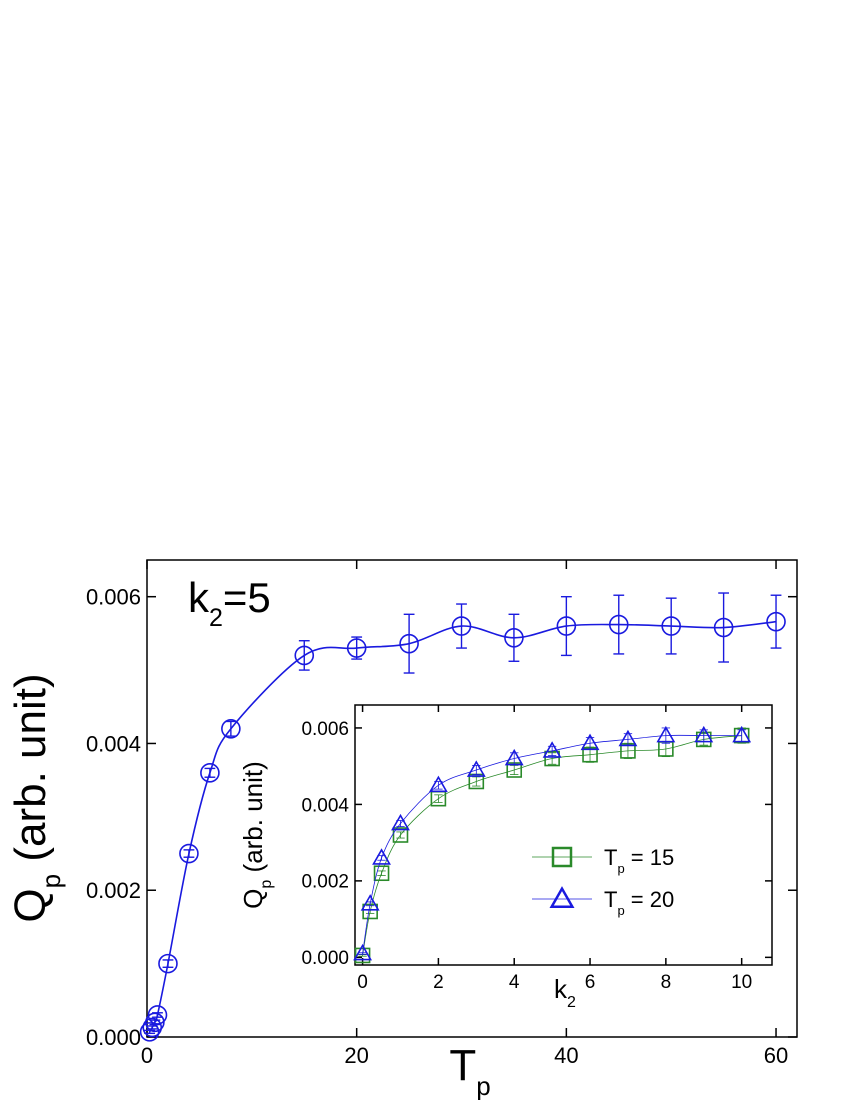 Image resolution: width=850 pixels, height=1100 pixels. I want to click on annotation-part: k, so click(199, 597).